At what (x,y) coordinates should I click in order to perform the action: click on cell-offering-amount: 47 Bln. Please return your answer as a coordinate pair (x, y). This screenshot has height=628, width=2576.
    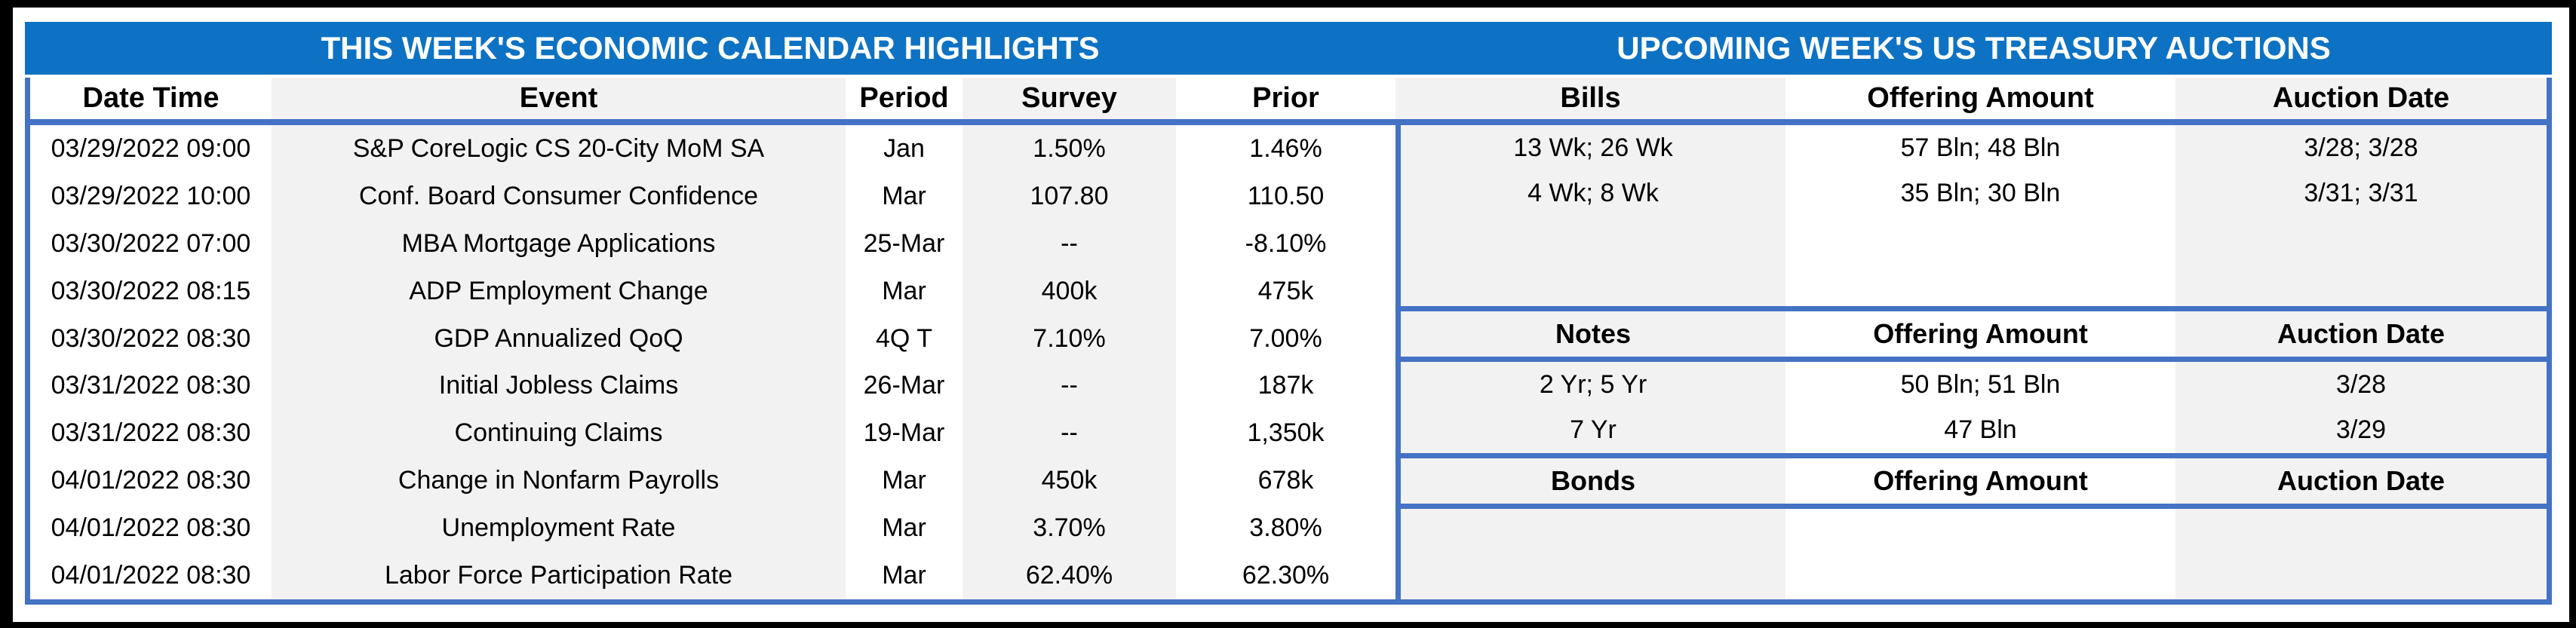
    Looking at the image, I should click on (1980, 430).